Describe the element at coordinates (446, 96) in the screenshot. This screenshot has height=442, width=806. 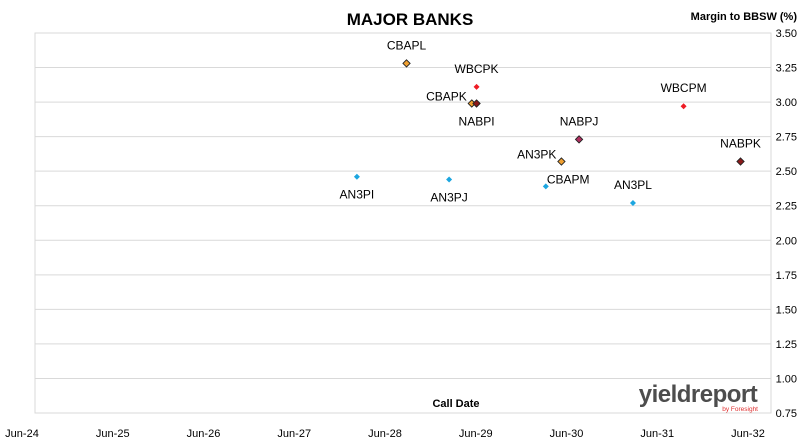
I see `point-label-cbapk: CBAPK` at that location.